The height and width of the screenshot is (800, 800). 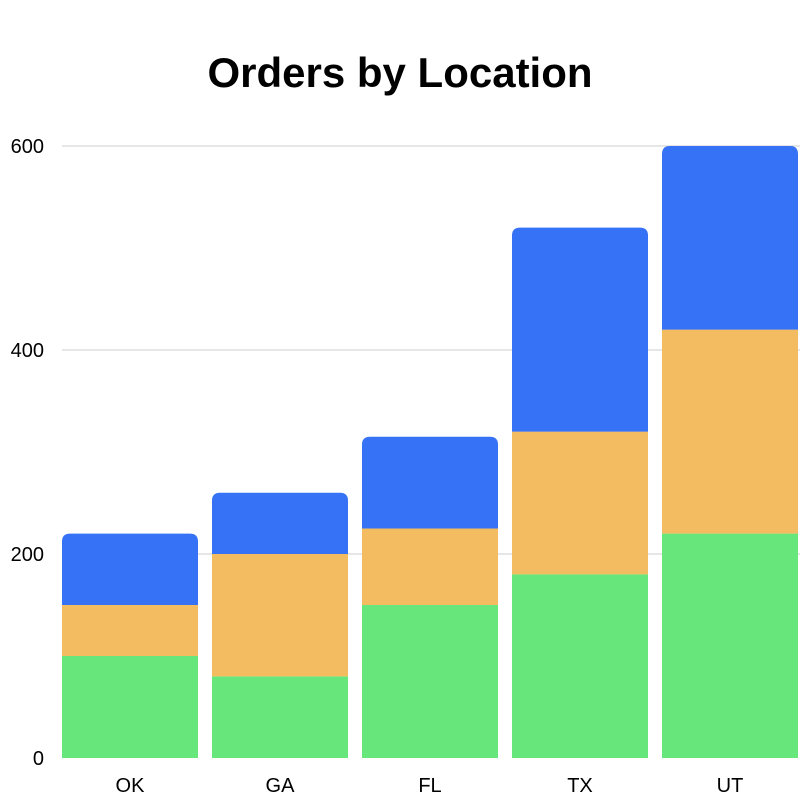 I want to click on x-tick-label: OK, so click(x=131, y=786).